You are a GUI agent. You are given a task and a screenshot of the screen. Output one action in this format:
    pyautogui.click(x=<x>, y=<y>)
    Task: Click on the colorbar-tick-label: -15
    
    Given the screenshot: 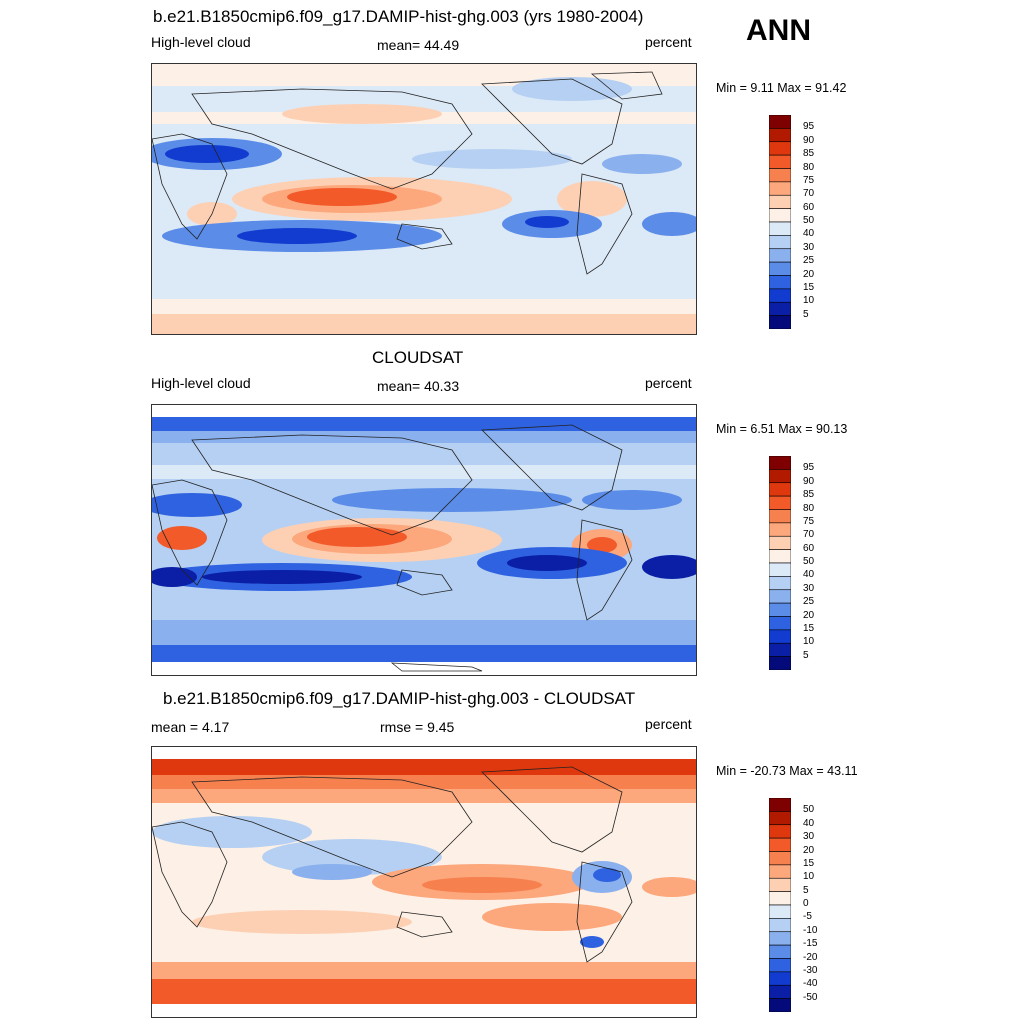 What is the action you would take?
    pyautogui.click(x=810, y=944)
    